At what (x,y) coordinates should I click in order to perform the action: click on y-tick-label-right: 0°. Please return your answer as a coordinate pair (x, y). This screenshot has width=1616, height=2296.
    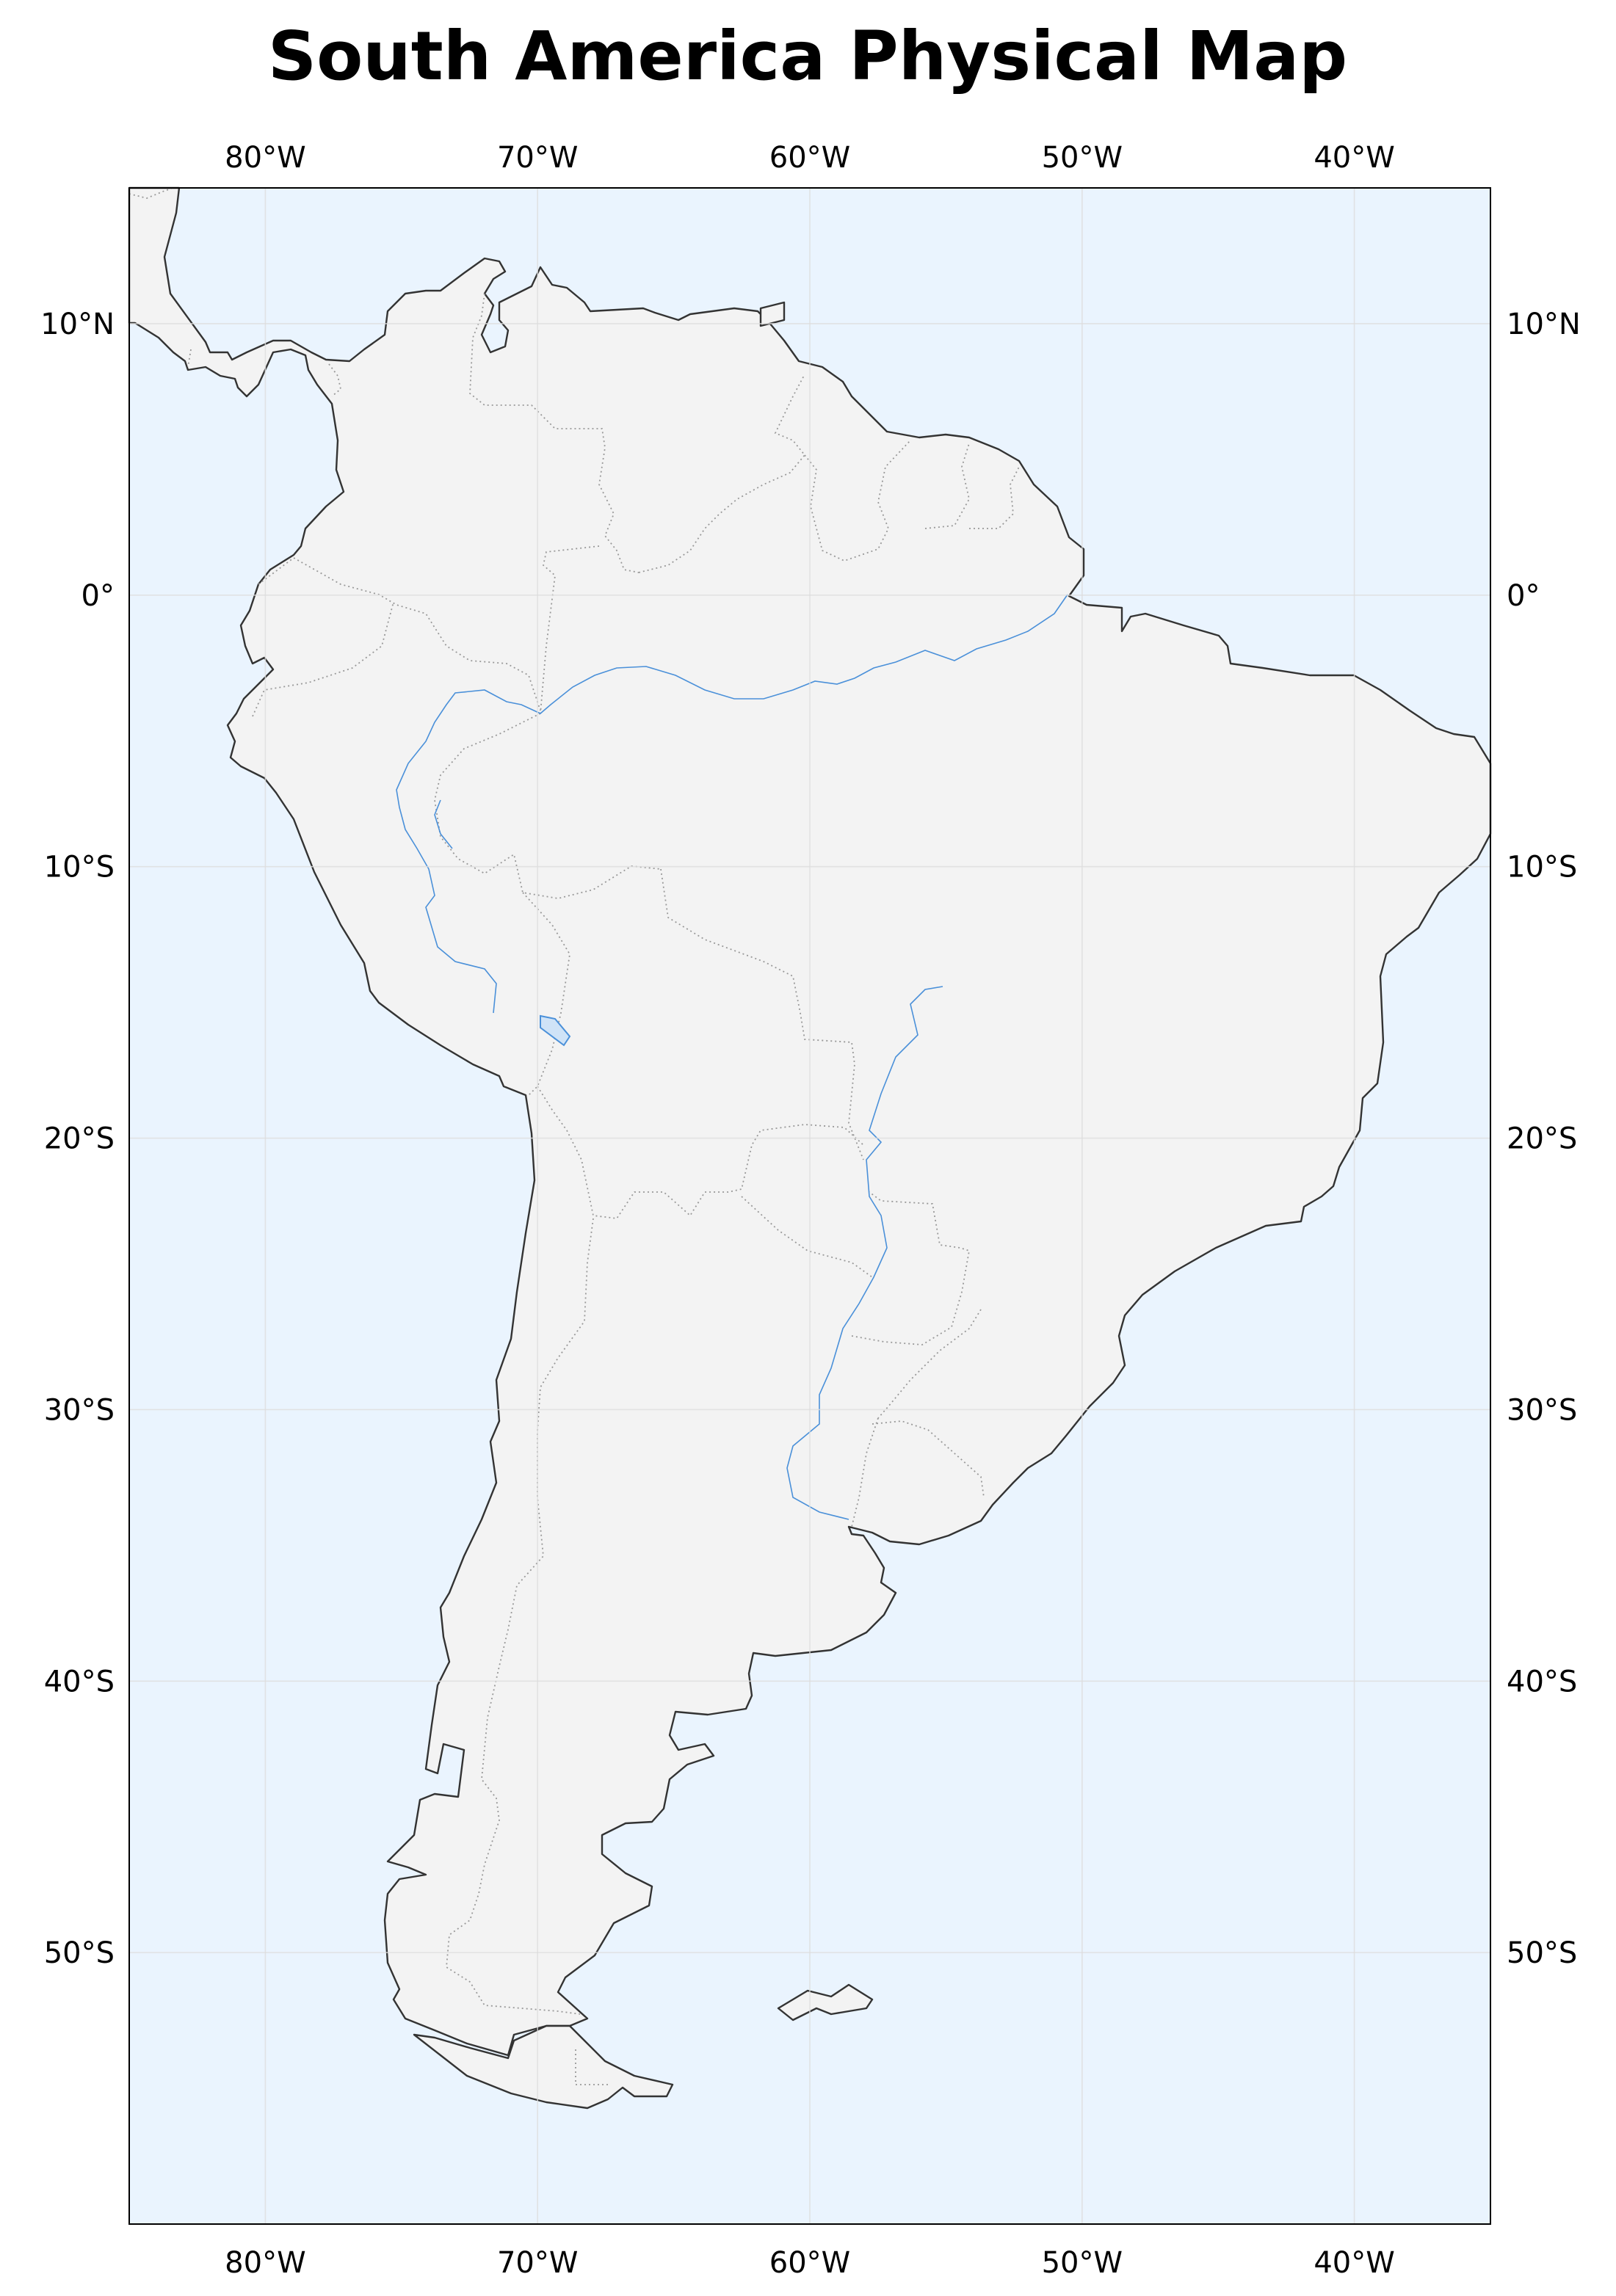
    Looking at the image, I should click on (1523, 596).